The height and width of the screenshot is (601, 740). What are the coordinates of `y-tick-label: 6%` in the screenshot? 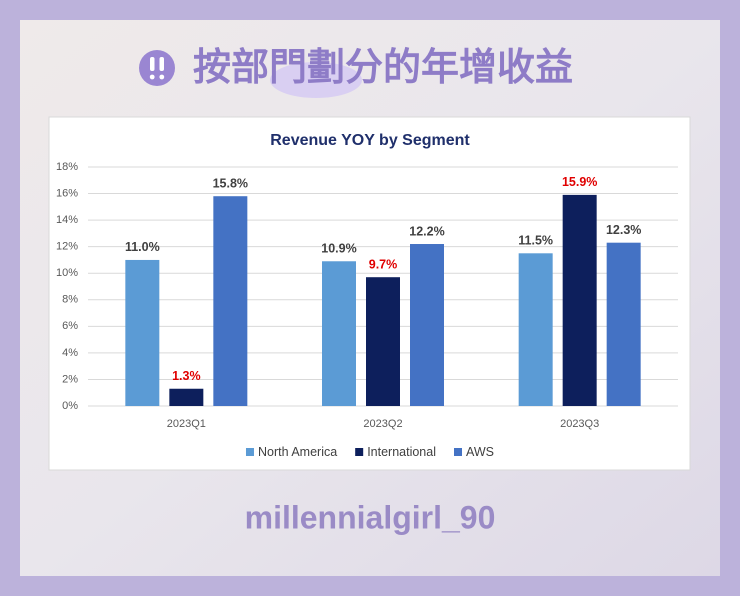 It's located at (70, 326).